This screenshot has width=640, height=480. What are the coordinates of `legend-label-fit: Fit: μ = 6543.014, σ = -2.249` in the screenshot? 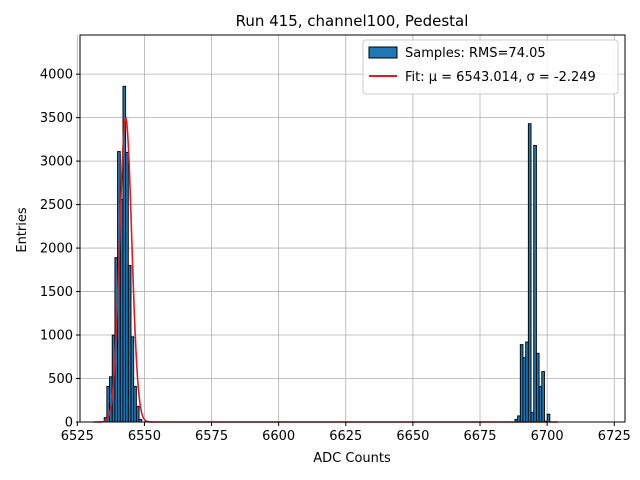 It's located at (500, 77).